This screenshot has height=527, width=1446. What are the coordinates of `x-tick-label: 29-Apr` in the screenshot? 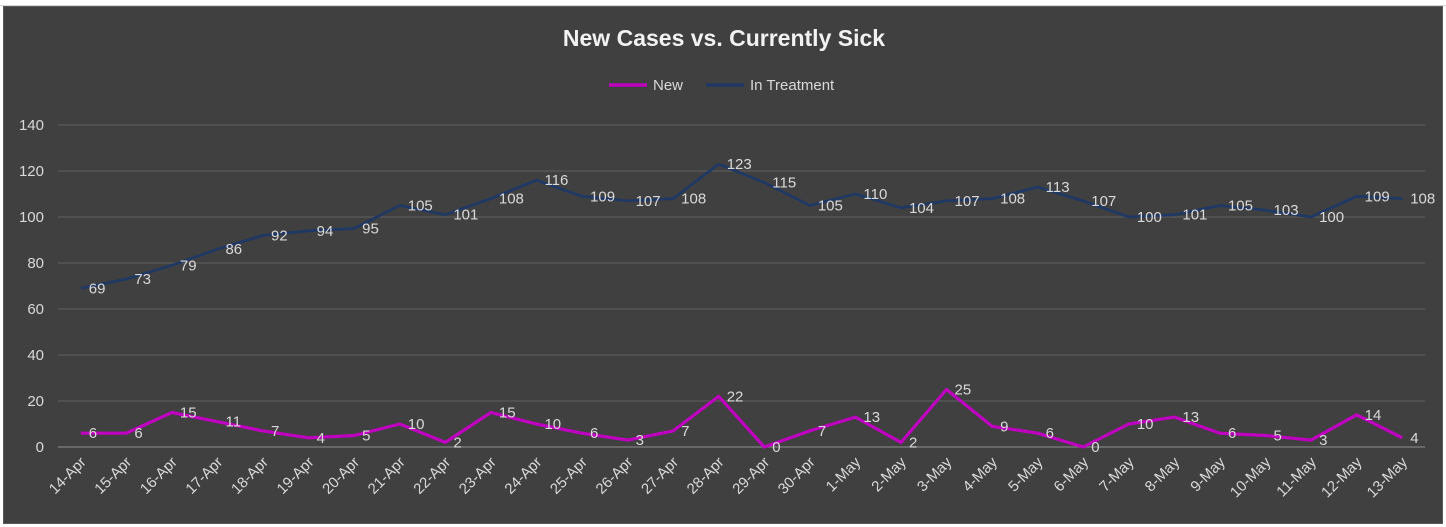 It's located at (751, 476).